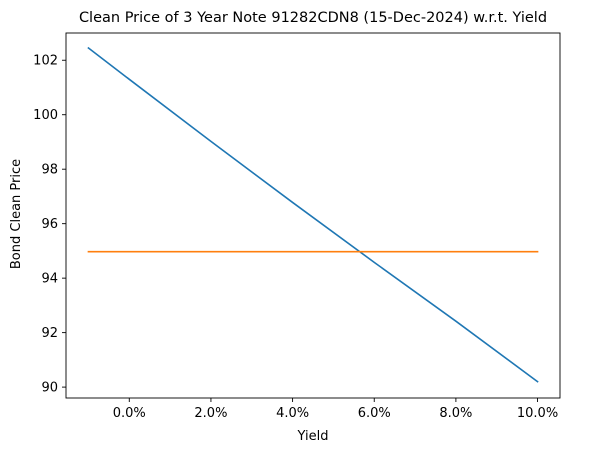  Describe the element at coordinates (49, 170) in the screenshot. I see `y-tick-label: 98` at that location.